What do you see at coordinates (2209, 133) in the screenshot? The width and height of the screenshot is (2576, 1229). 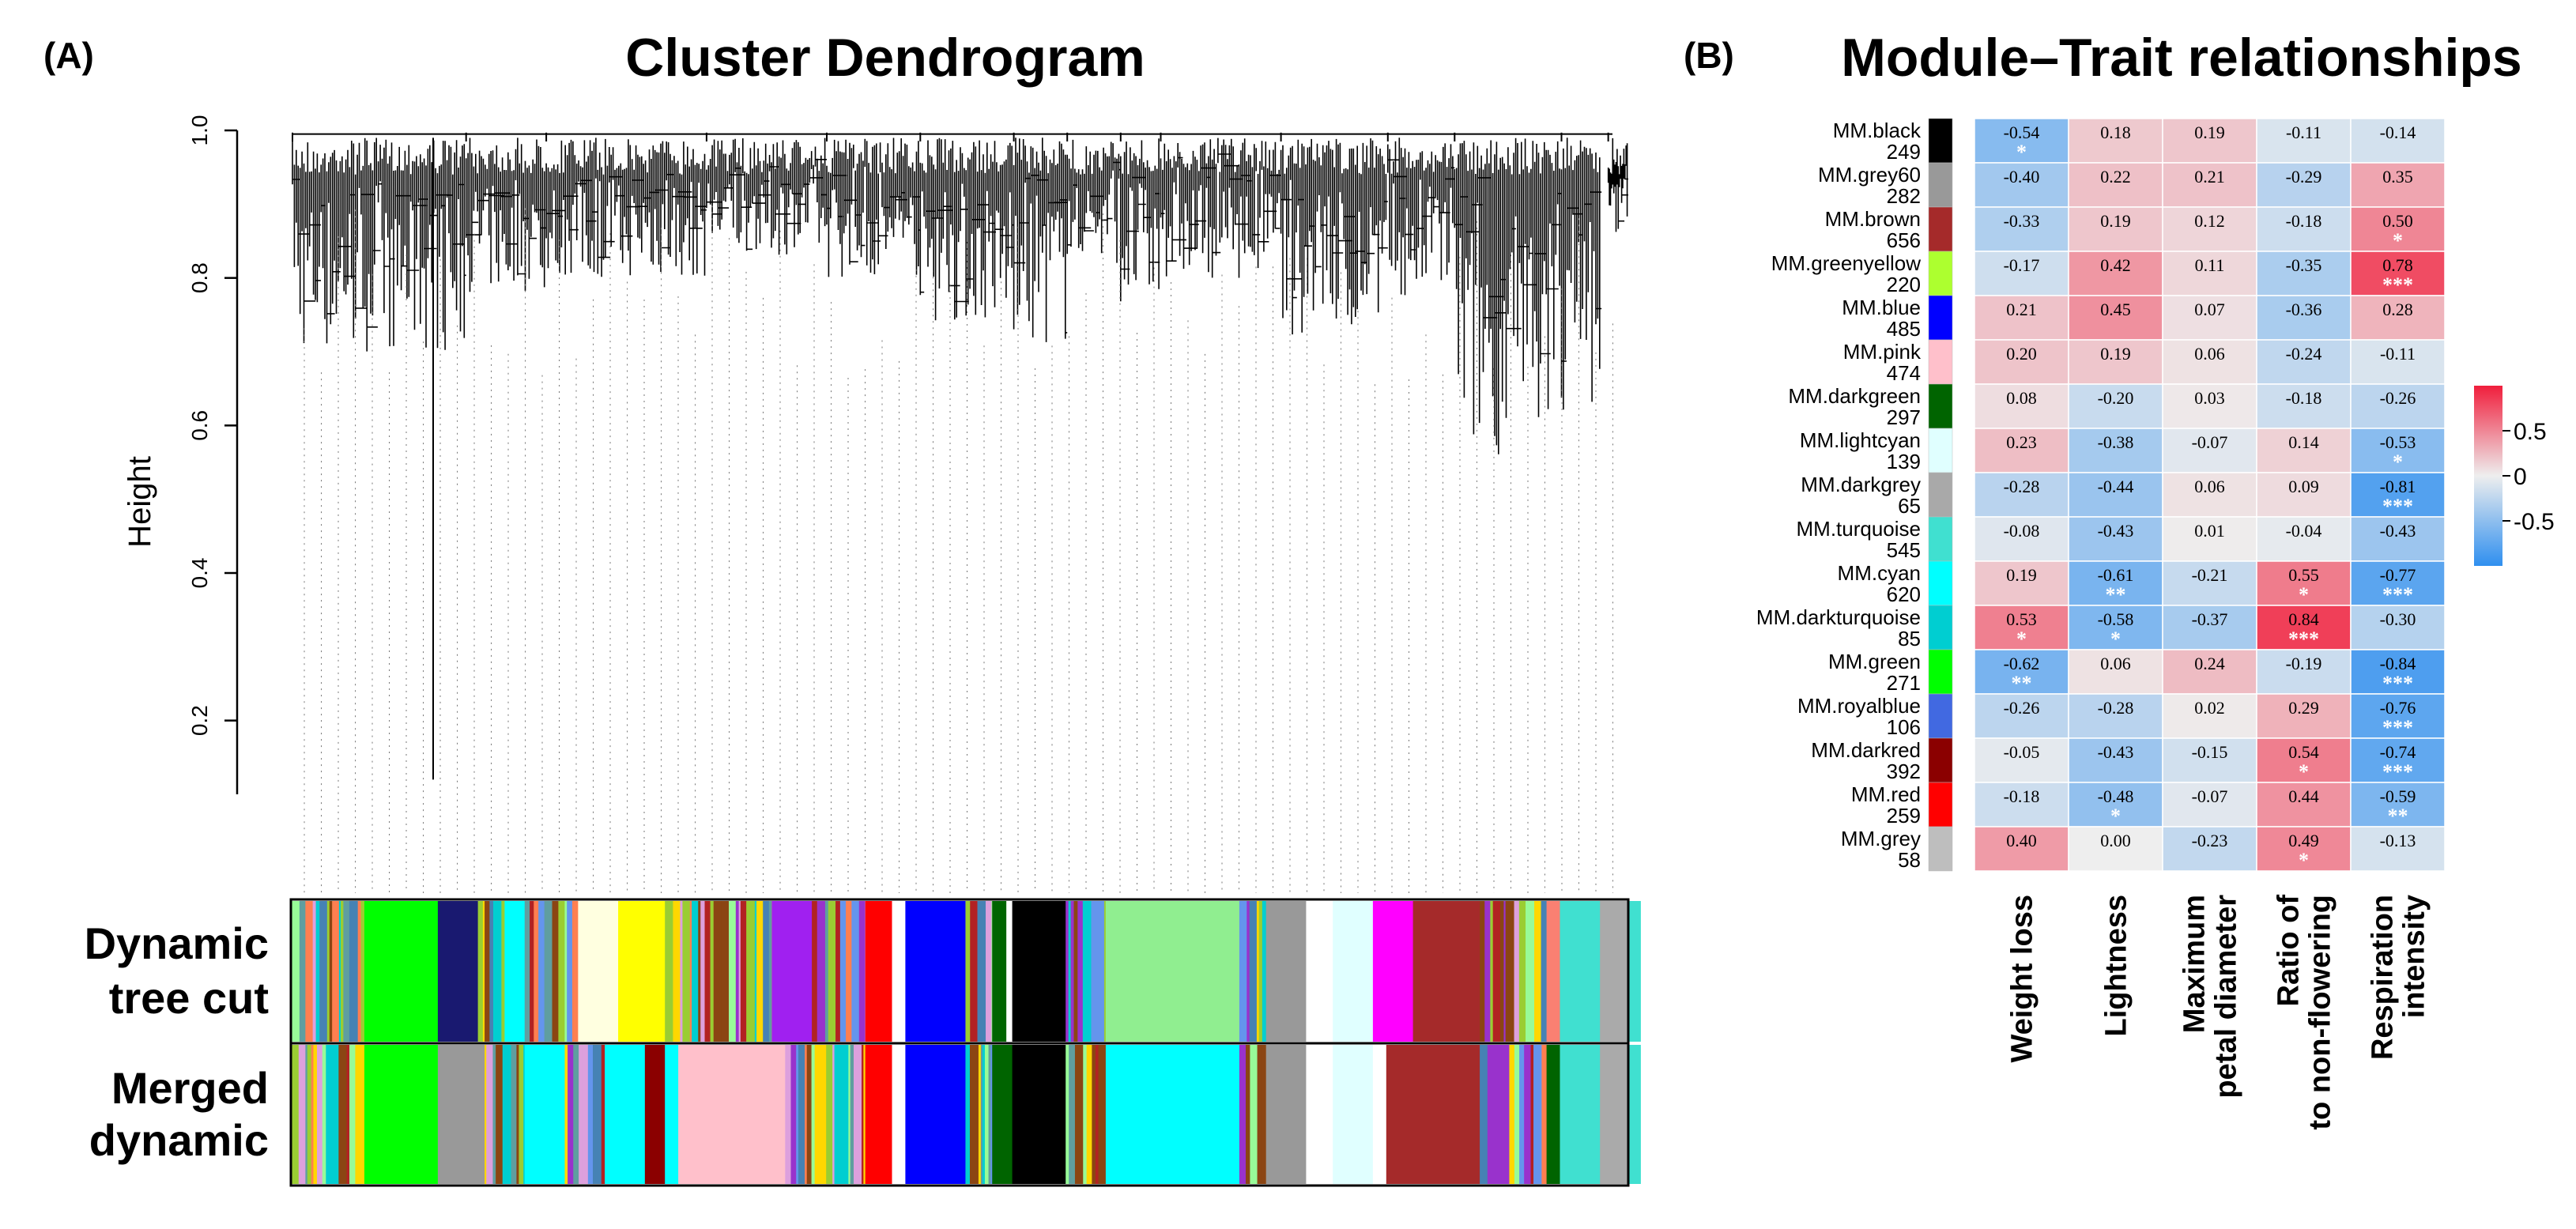 I see `cell-value-label: 0.19` at bounding box center [2209, 133].